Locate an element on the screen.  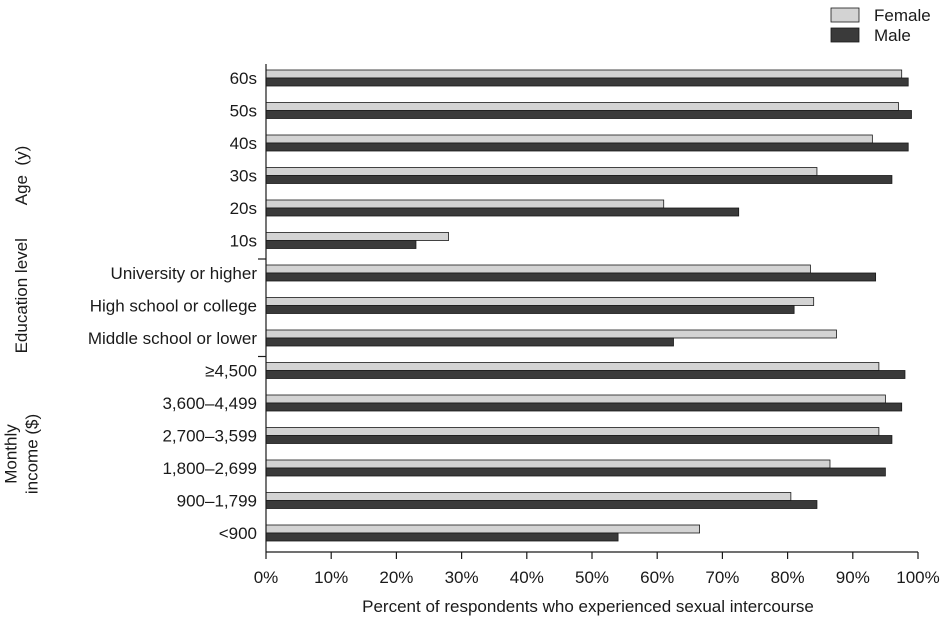
category-label: 20s is located at coordinates (243, 208).